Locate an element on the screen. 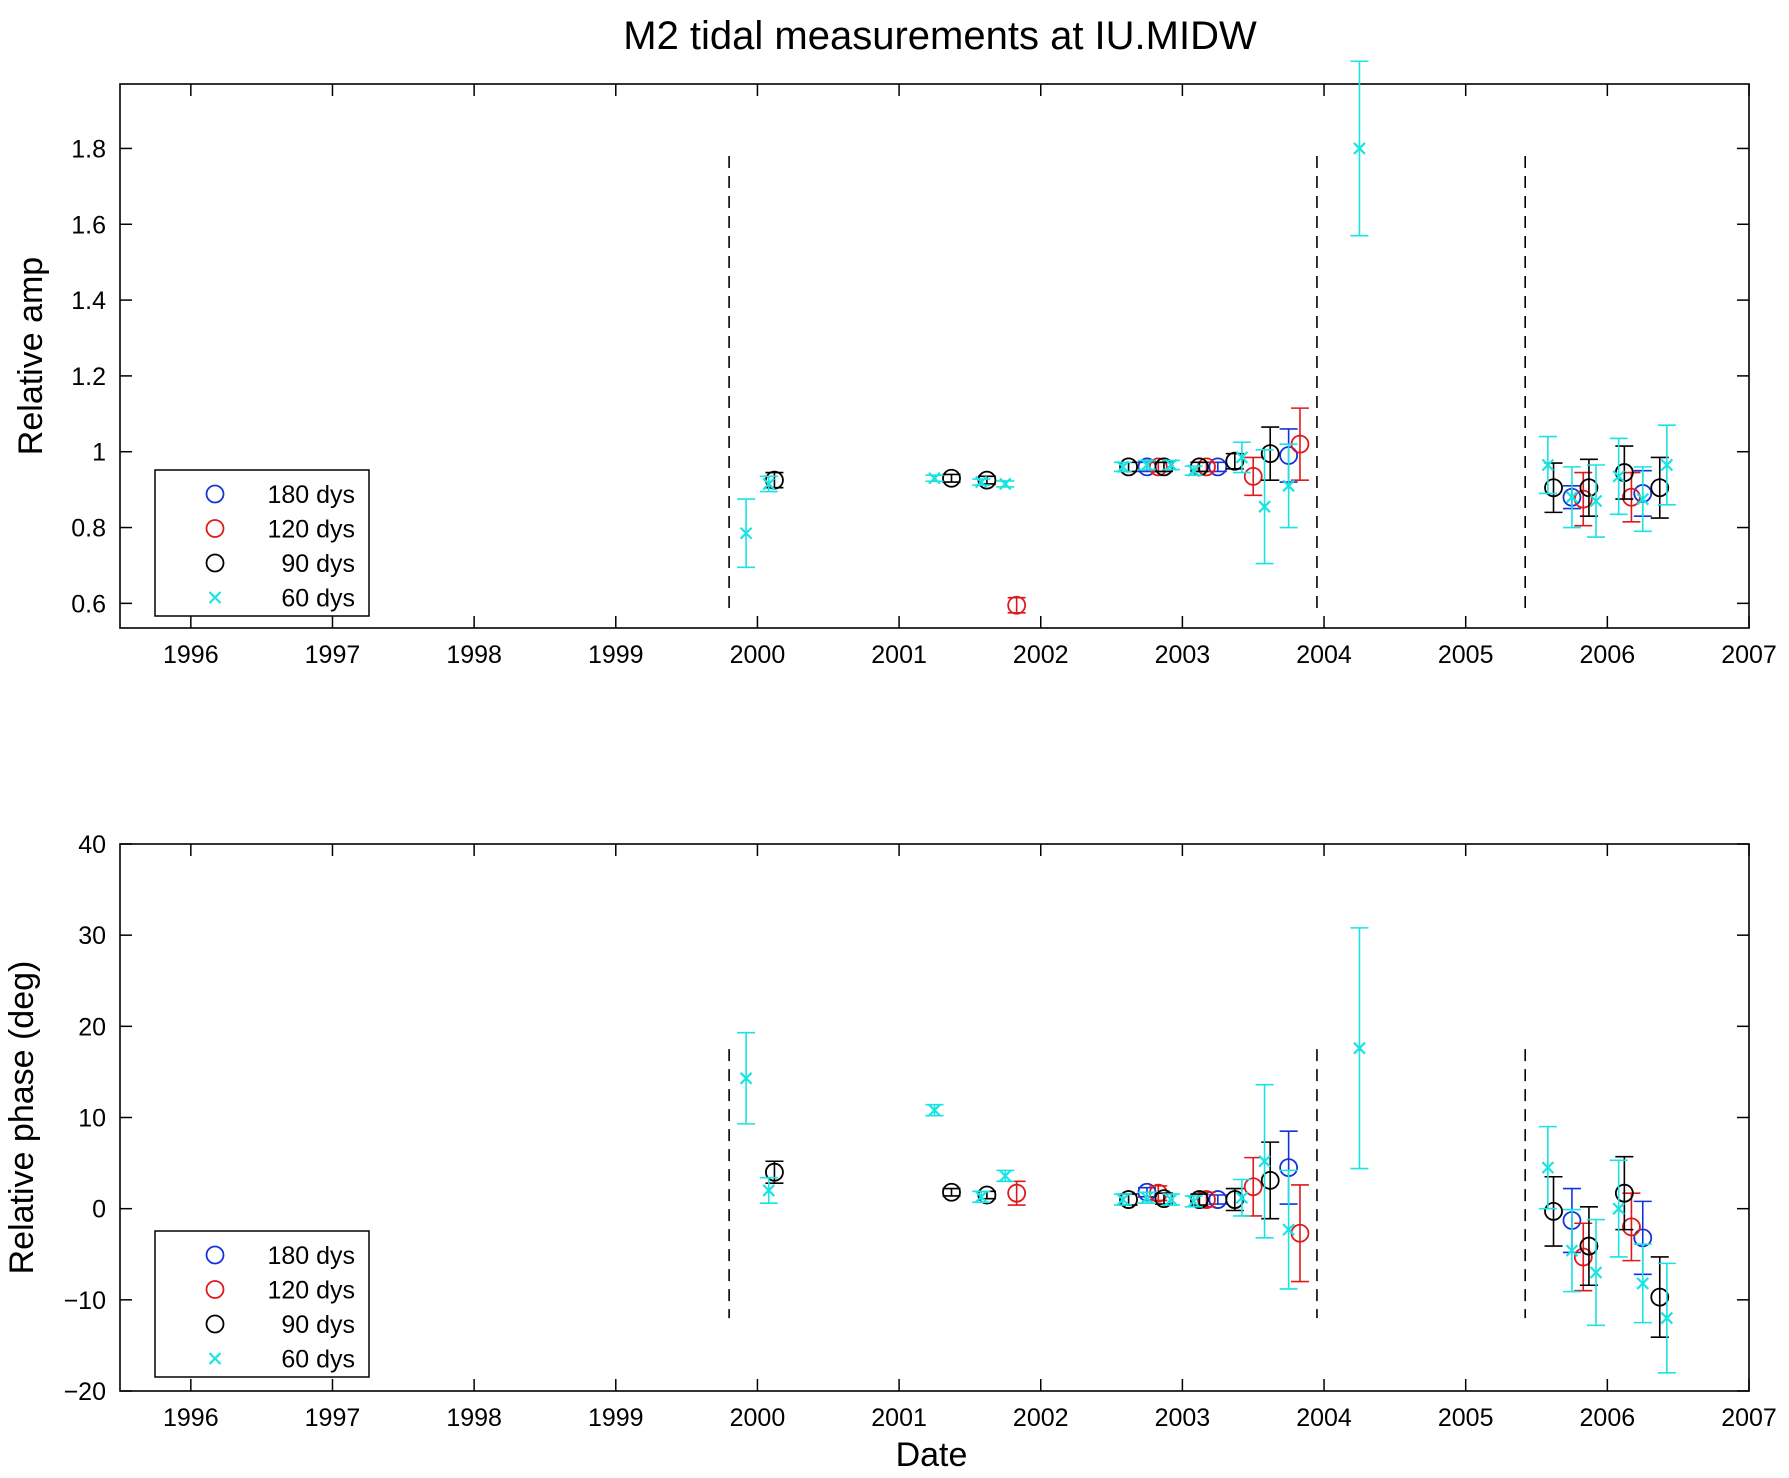 Image resolution: width=1789 pixels, height=1478 pixels. x-tick-label: 1998 is located at coordinates (474, 655).